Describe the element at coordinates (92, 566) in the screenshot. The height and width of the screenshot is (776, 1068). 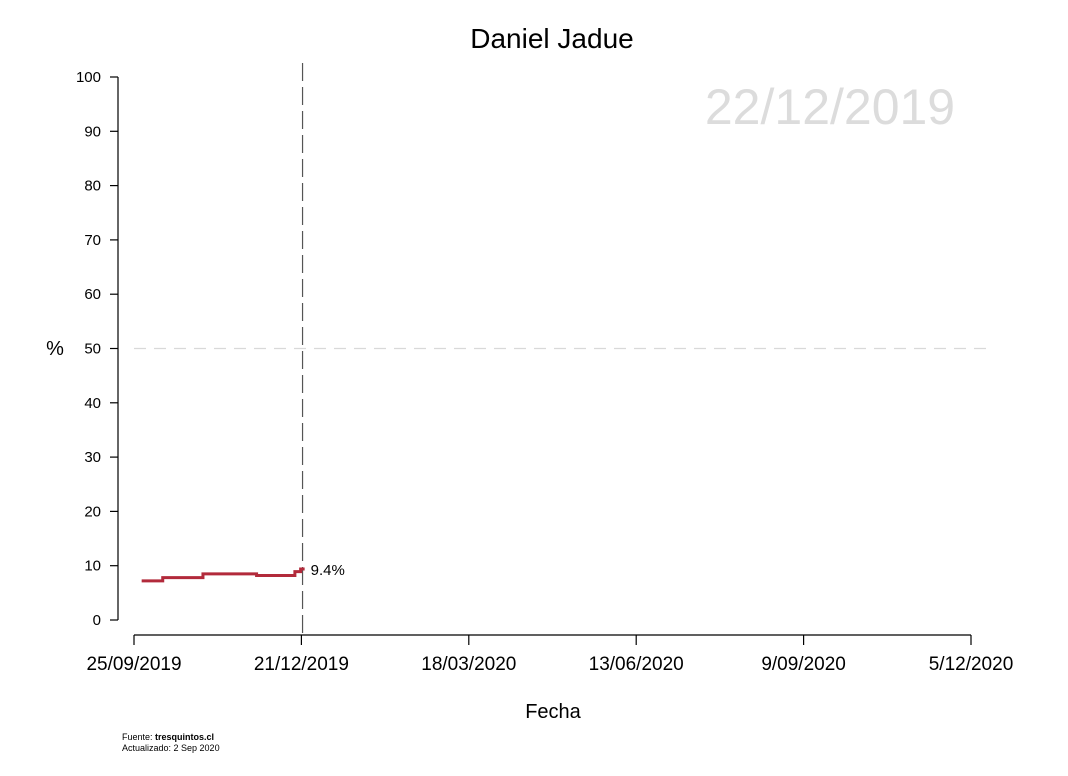
I see `y-tick-label: 10` at that location.